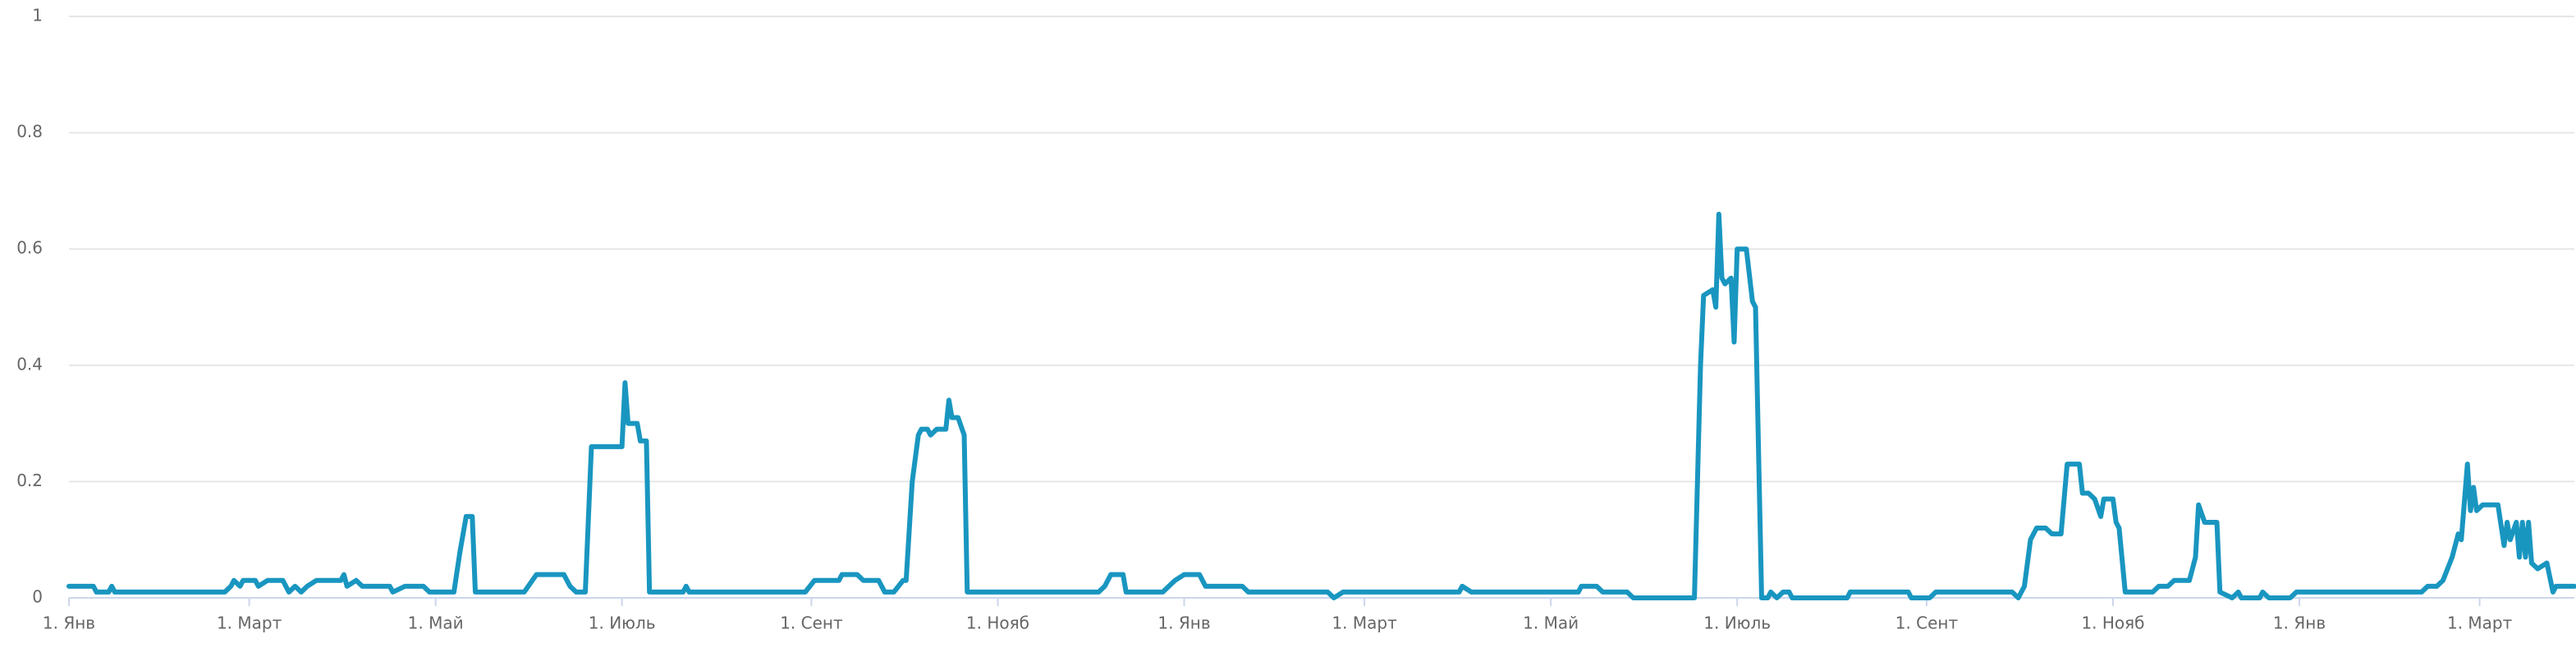 The image size is (2576, 657). Describe the element at coordinates (30, 364) in the screenshot. I see `y-tick-label: 0.4` at that location.